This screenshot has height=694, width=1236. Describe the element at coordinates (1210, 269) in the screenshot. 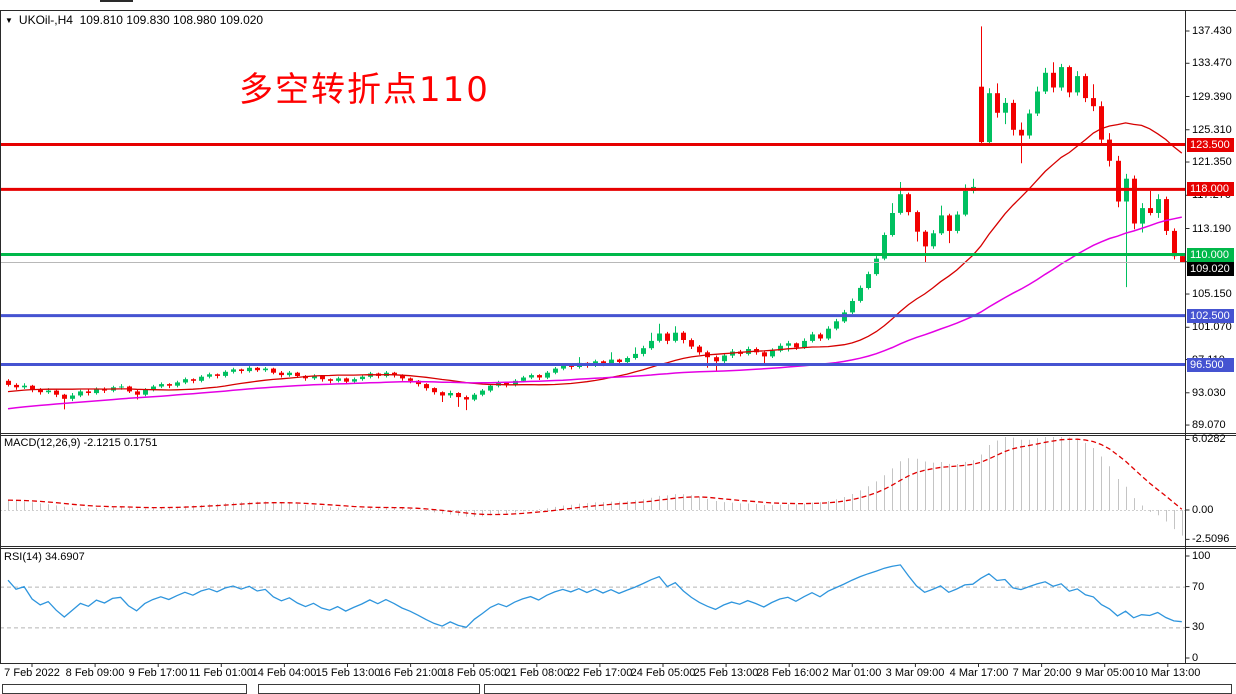

I see `current-price-badge: 109.020` at that location.